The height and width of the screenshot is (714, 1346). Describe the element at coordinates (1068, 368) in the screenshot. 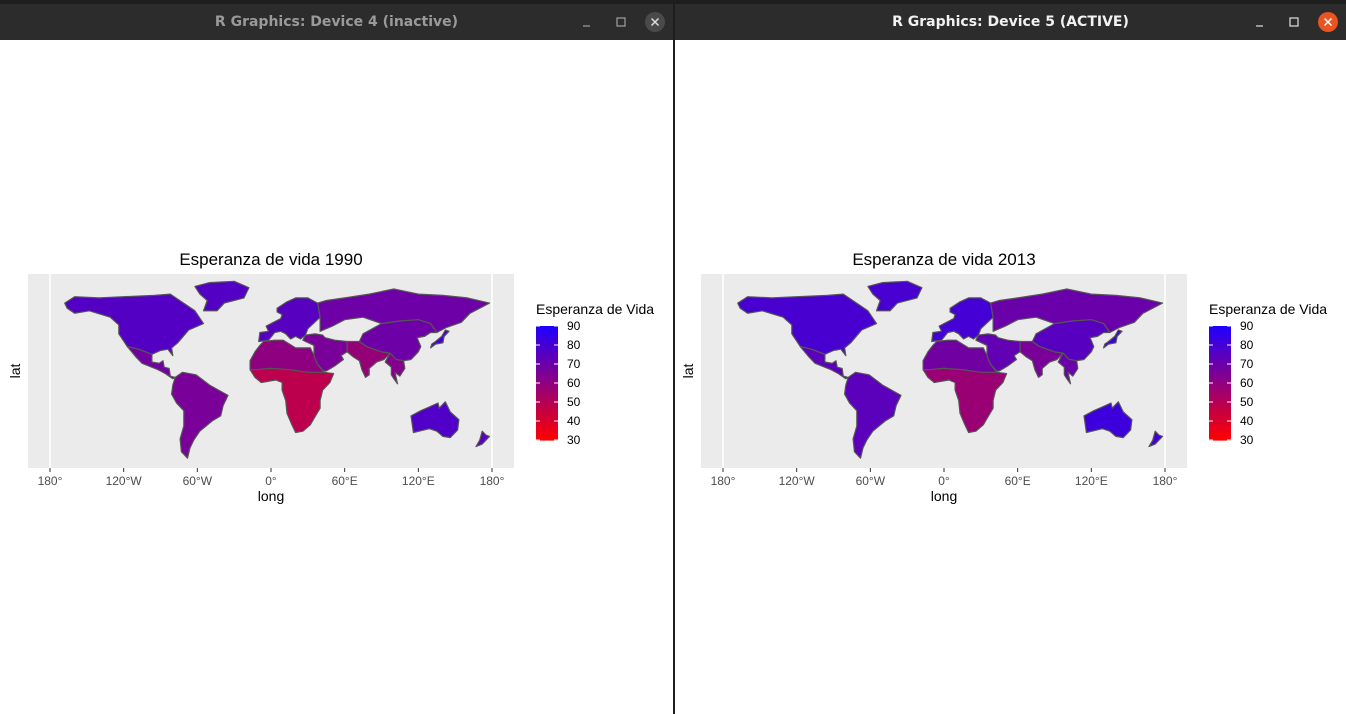

I see `region-southeast-asia` at that location.